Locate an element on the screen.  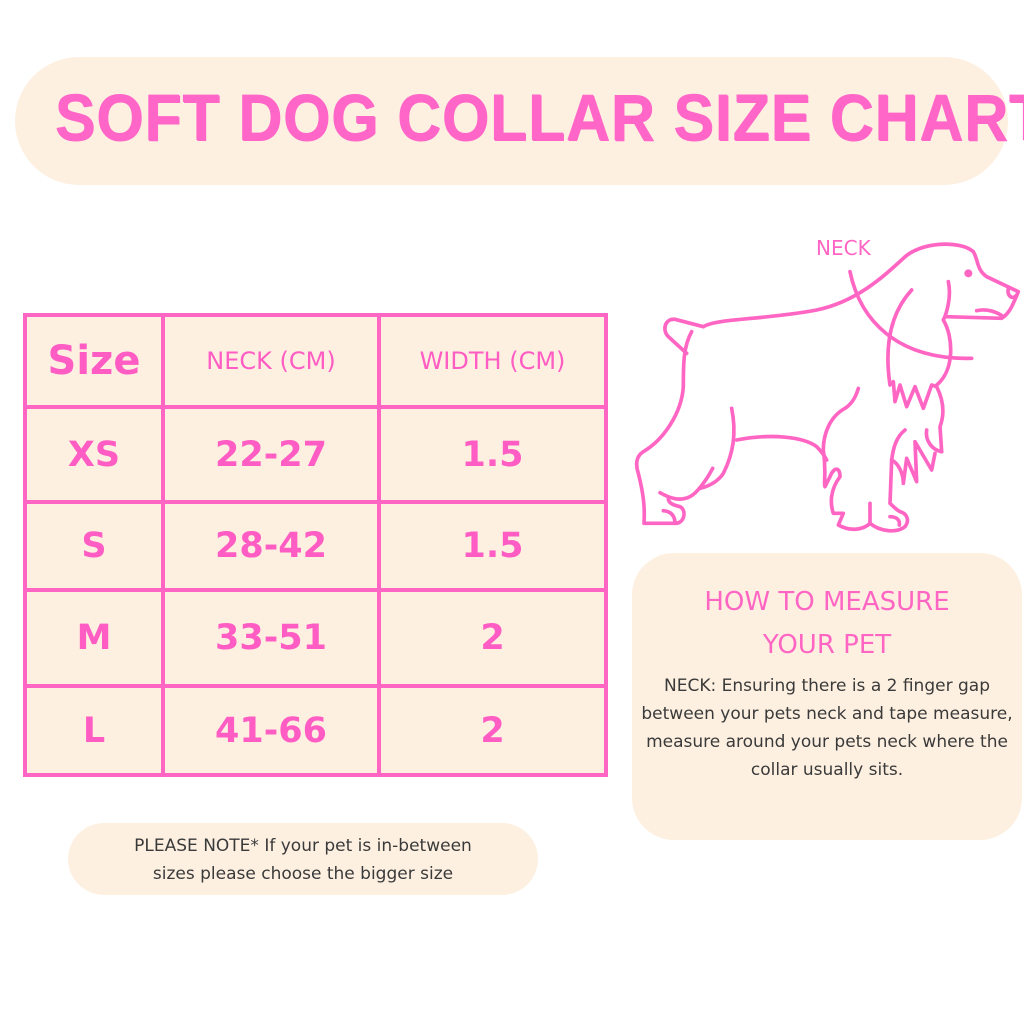
neck-label: NECK is located at coordinates (843, 248).